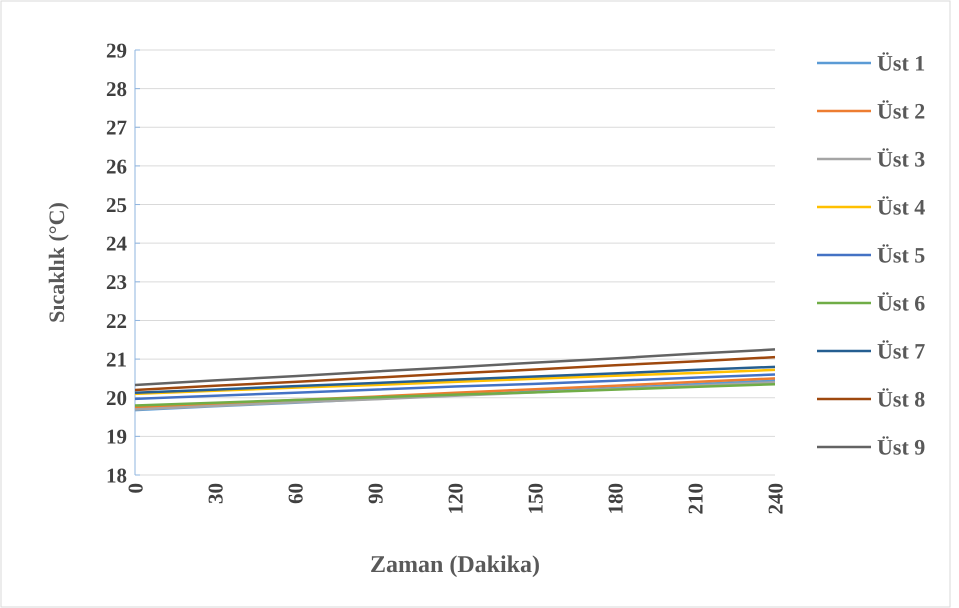  Describe the element at coordinates (116, 204) in the screenshot. I see `y-tick-label: 25` at that location.